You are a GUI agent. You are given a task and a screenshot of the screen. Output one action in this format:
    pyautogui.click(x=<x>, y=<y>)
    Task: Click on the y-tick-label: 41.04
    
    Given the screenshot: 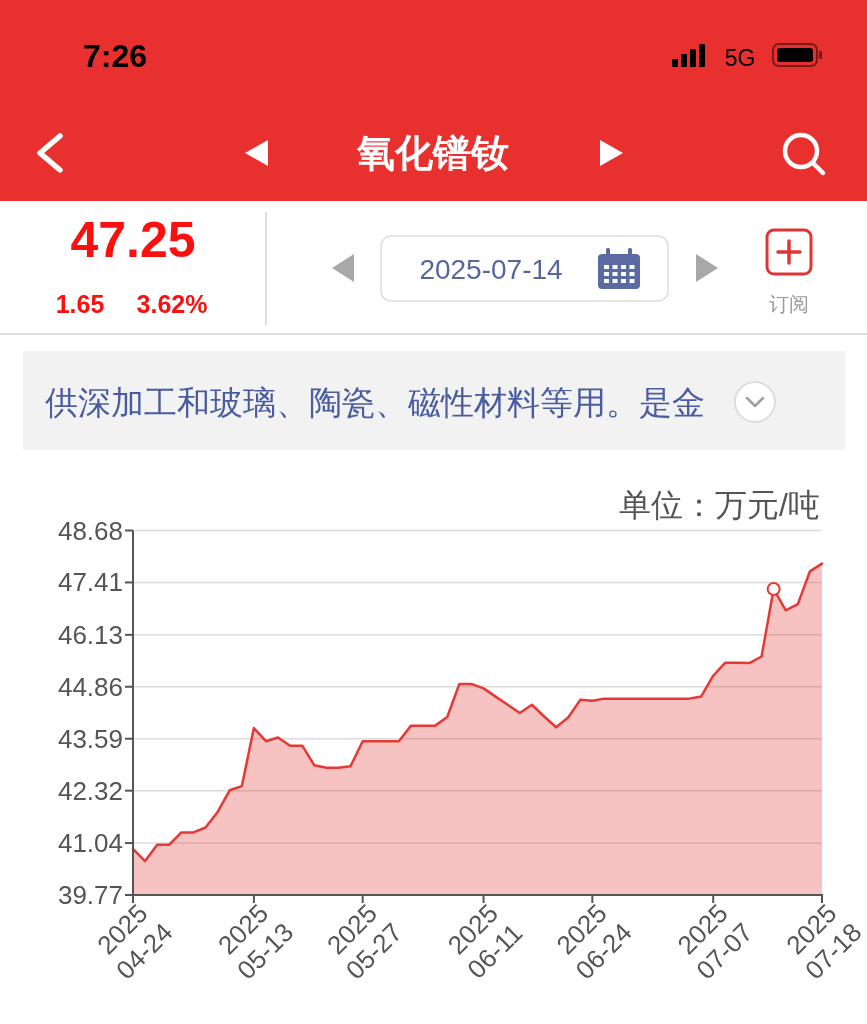 What is the action you would take?
    pyautogui.click(x=90, y=843)
    